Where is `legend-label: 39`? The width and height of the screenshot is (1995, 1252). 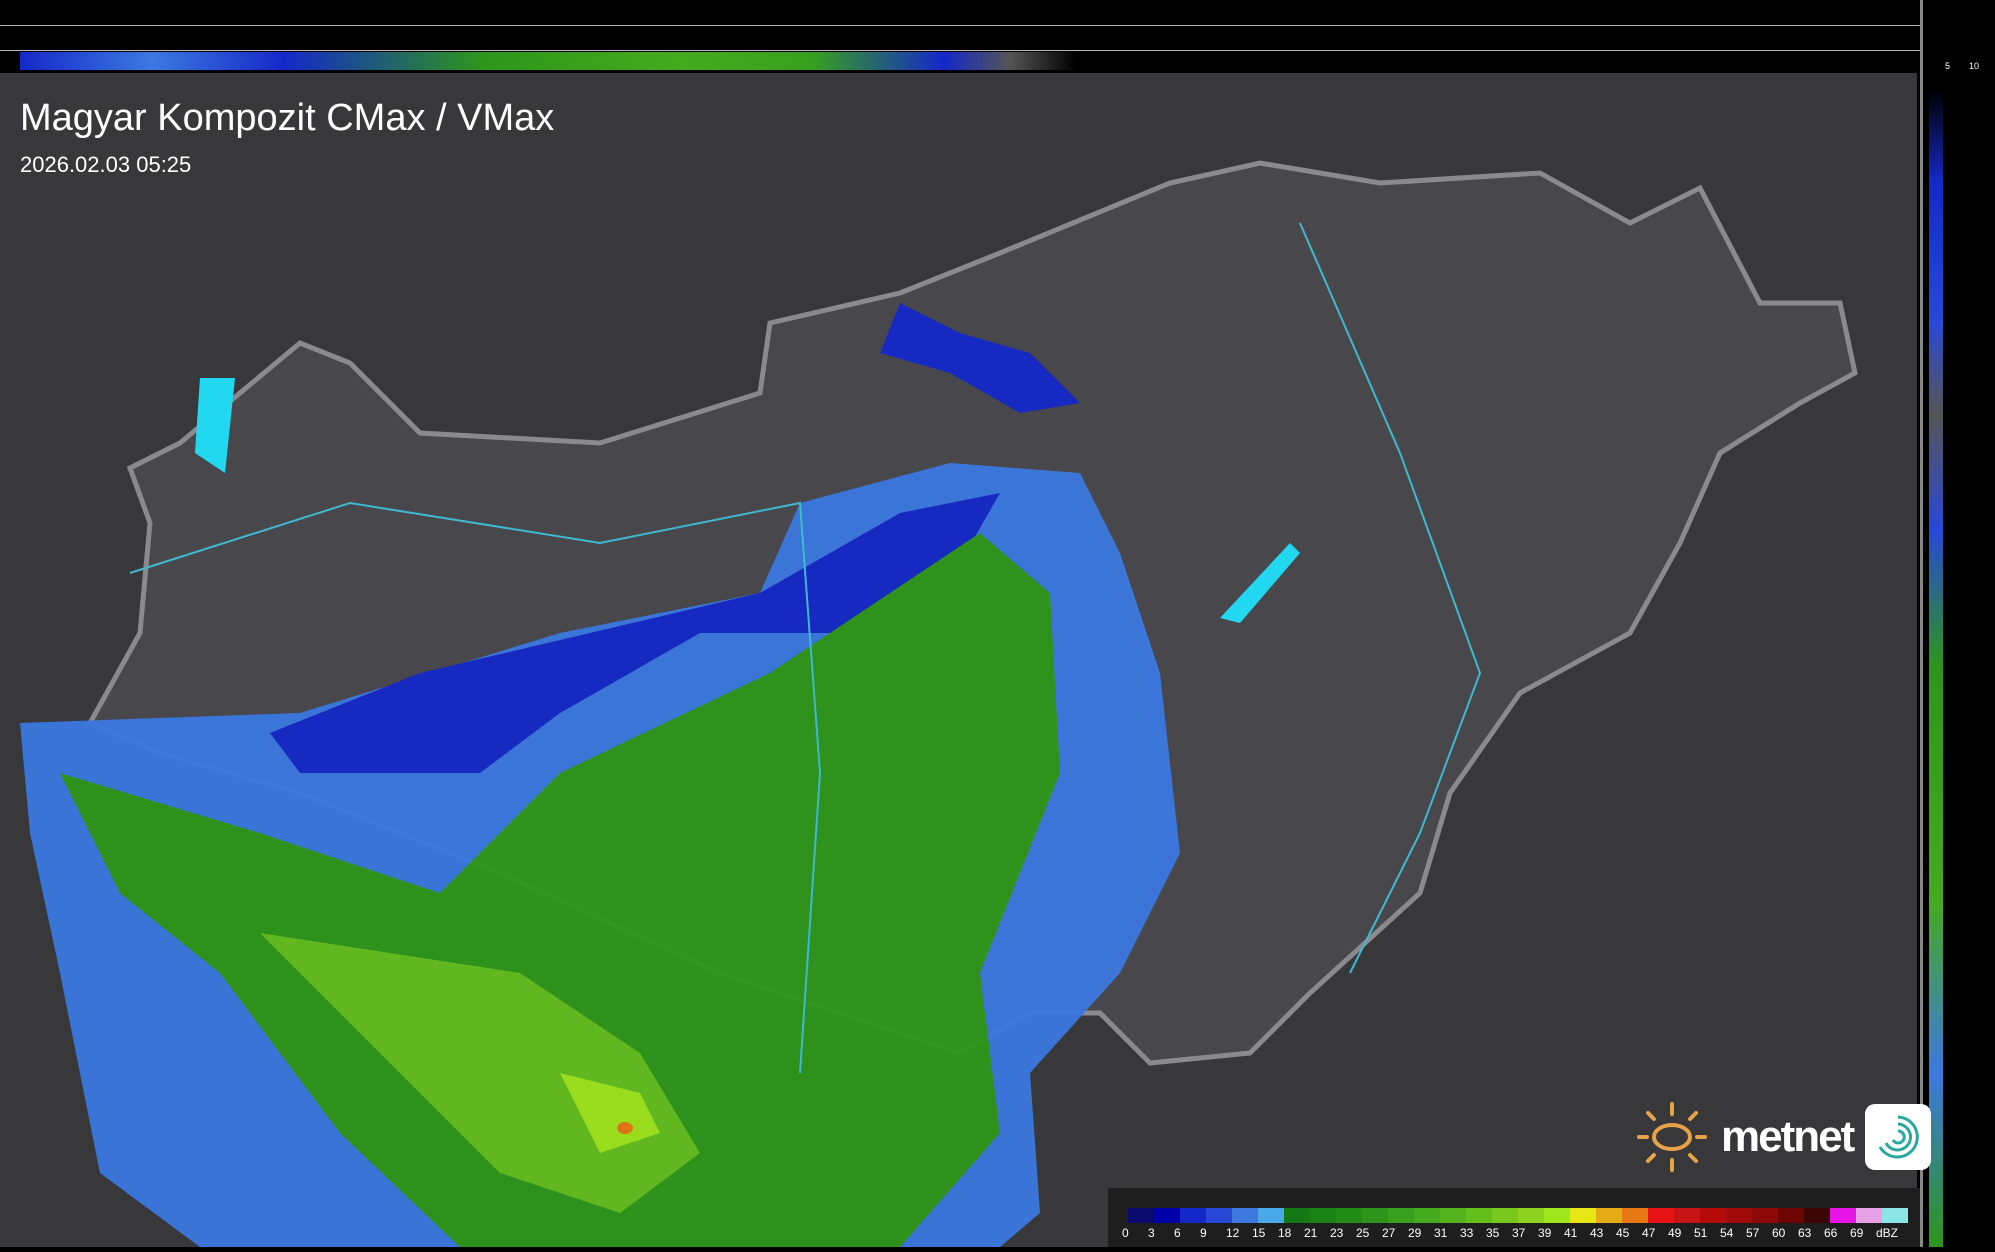
legend-label: 39 is located at coordinates (1545, 1233).